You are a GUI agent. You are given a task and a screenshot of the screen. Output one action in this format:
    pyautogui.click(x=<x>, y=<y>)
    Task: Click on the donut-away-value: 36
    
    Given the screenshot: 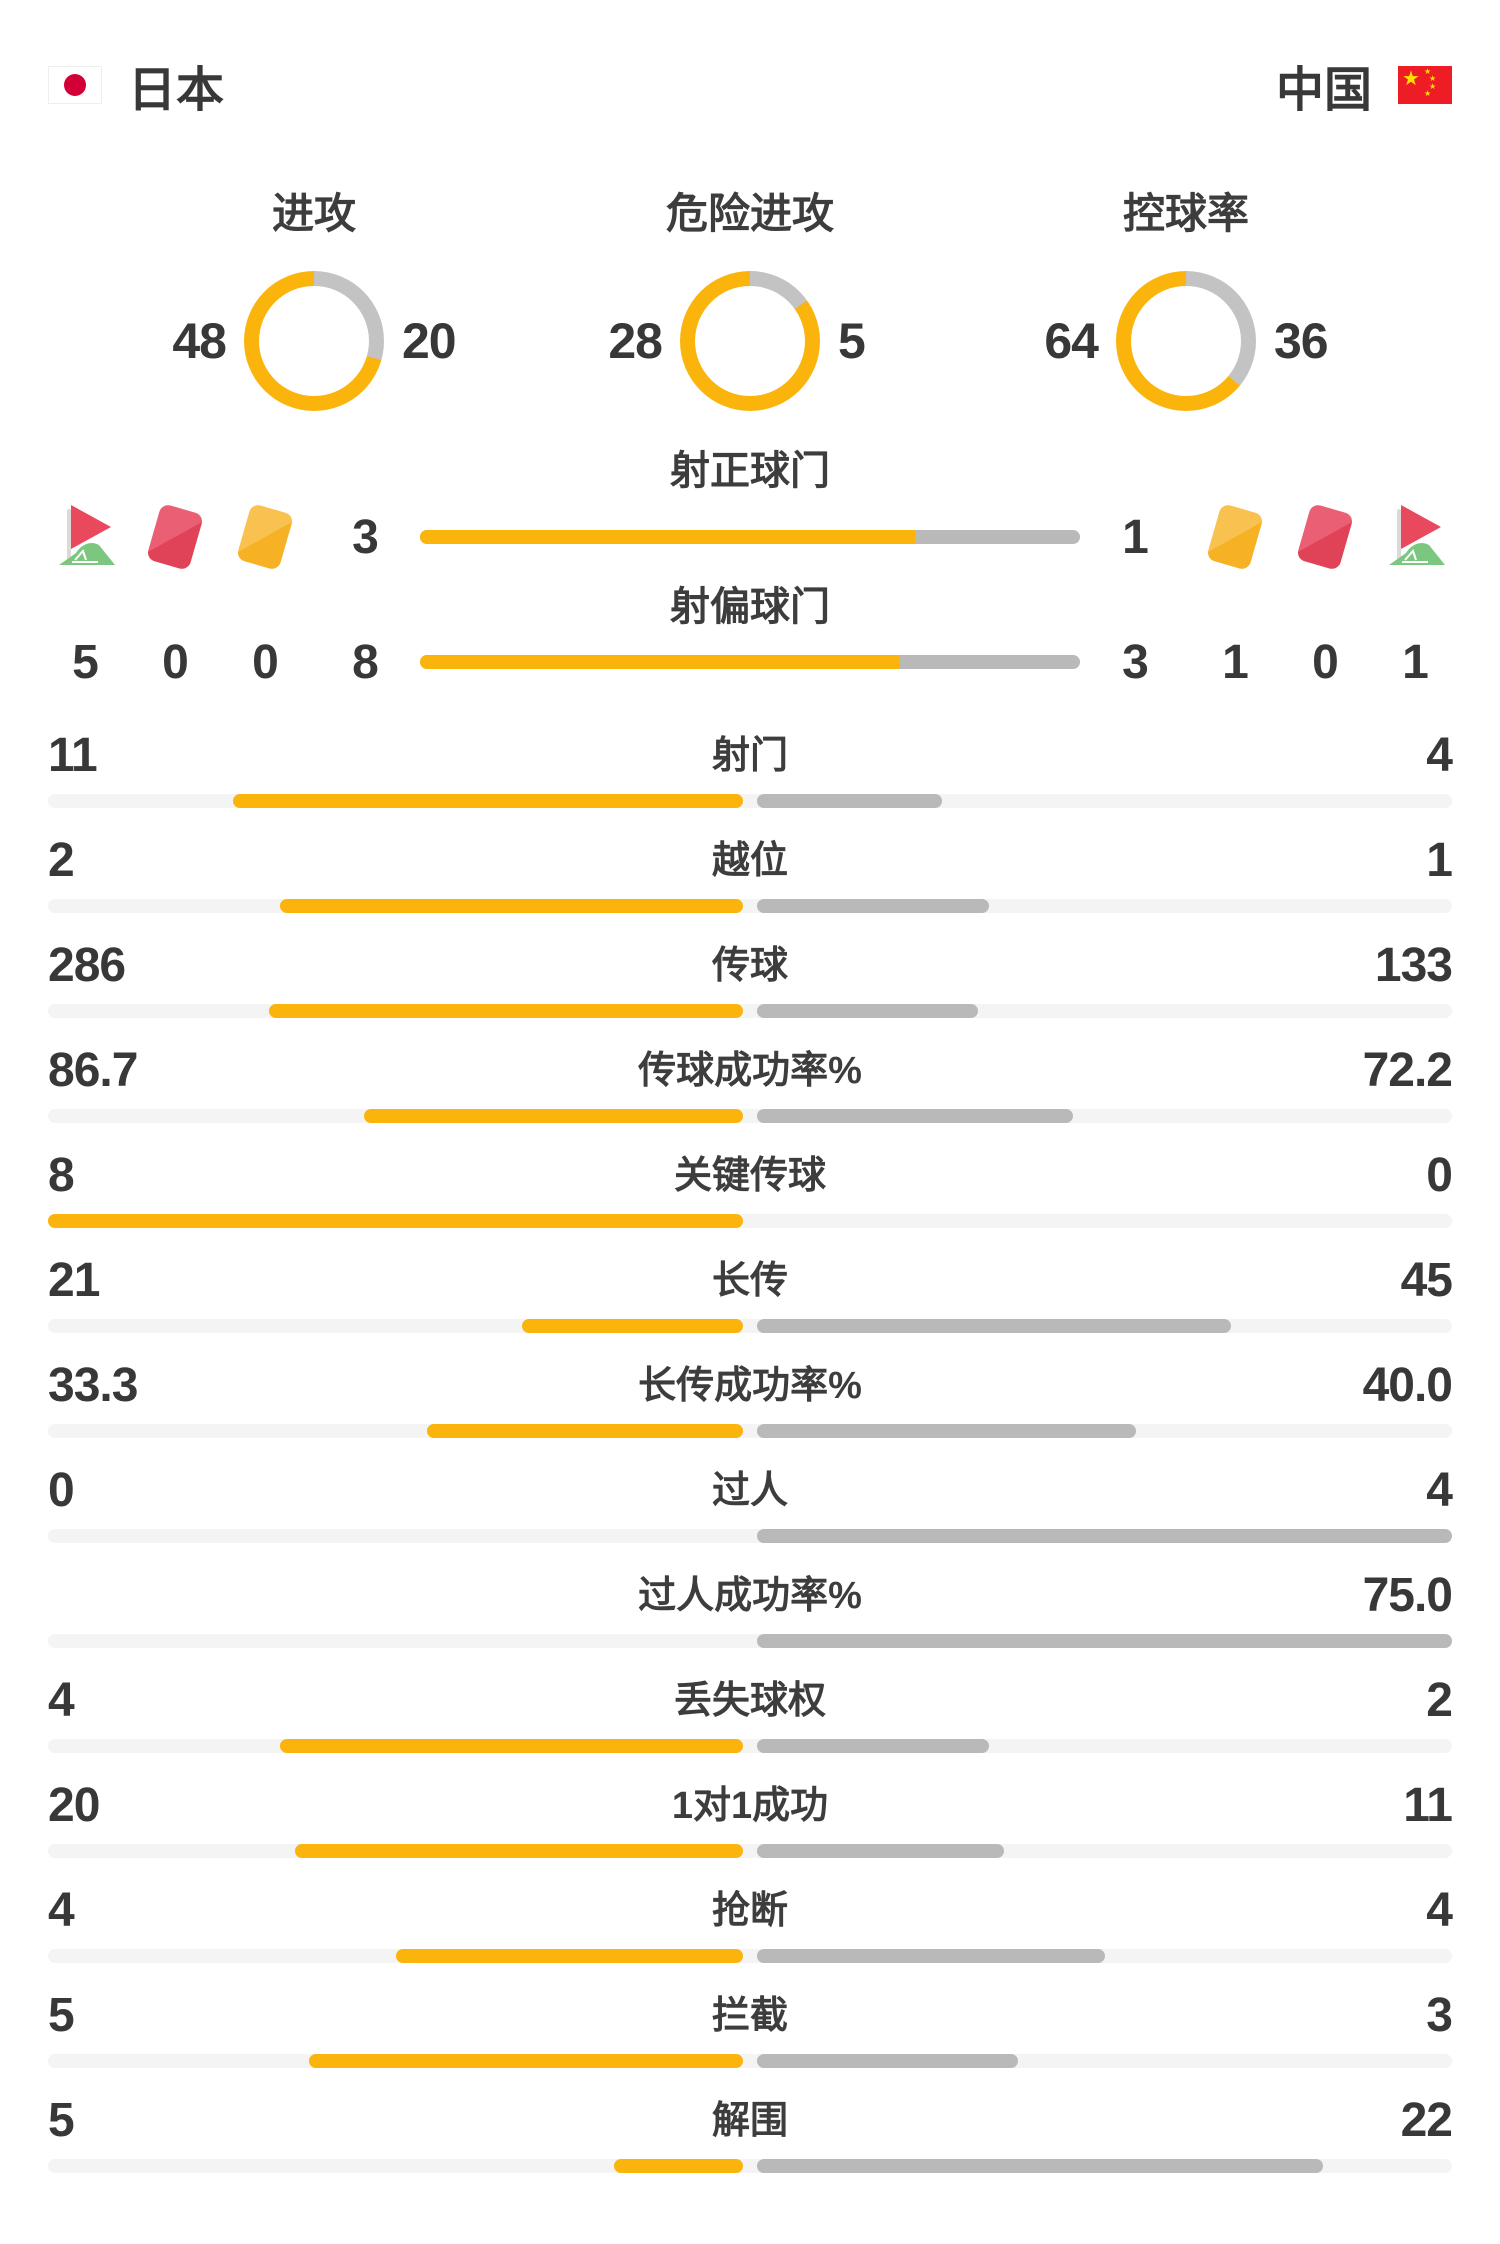 What is the action you would take?
    pyautogui.click(x=1301, y=341)
    